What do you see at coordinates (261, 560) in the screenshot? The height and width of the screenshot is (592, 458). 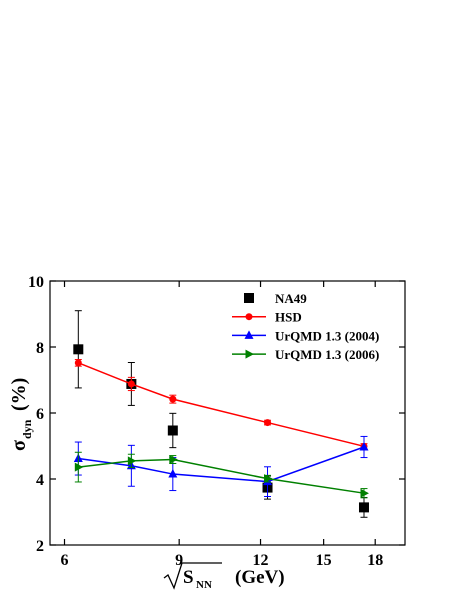 I see `x-tick-label: 12` at bounding box center [261, 560].